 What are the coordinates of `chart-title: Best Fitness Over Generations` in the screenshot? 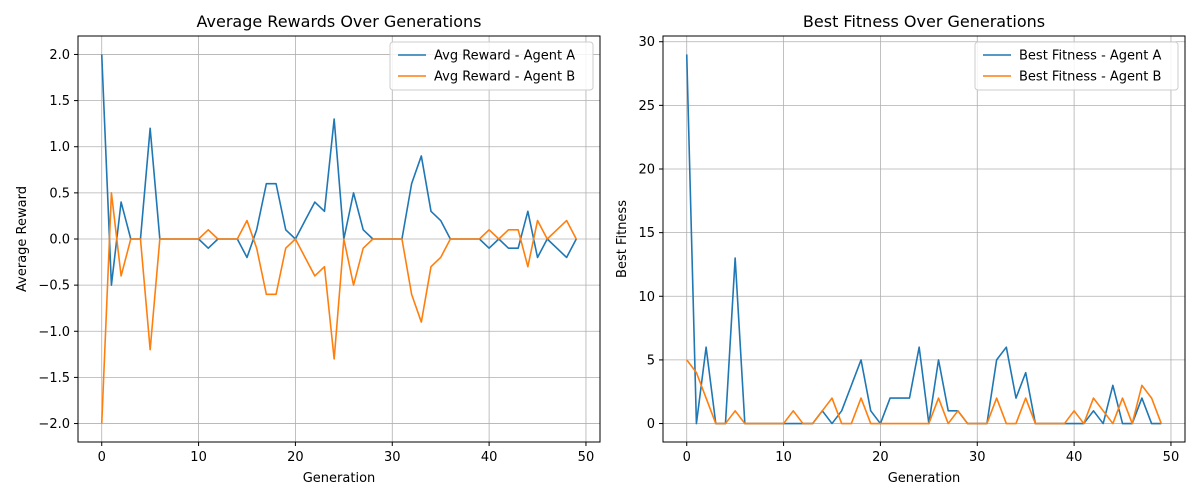 It's located at (924, 21).